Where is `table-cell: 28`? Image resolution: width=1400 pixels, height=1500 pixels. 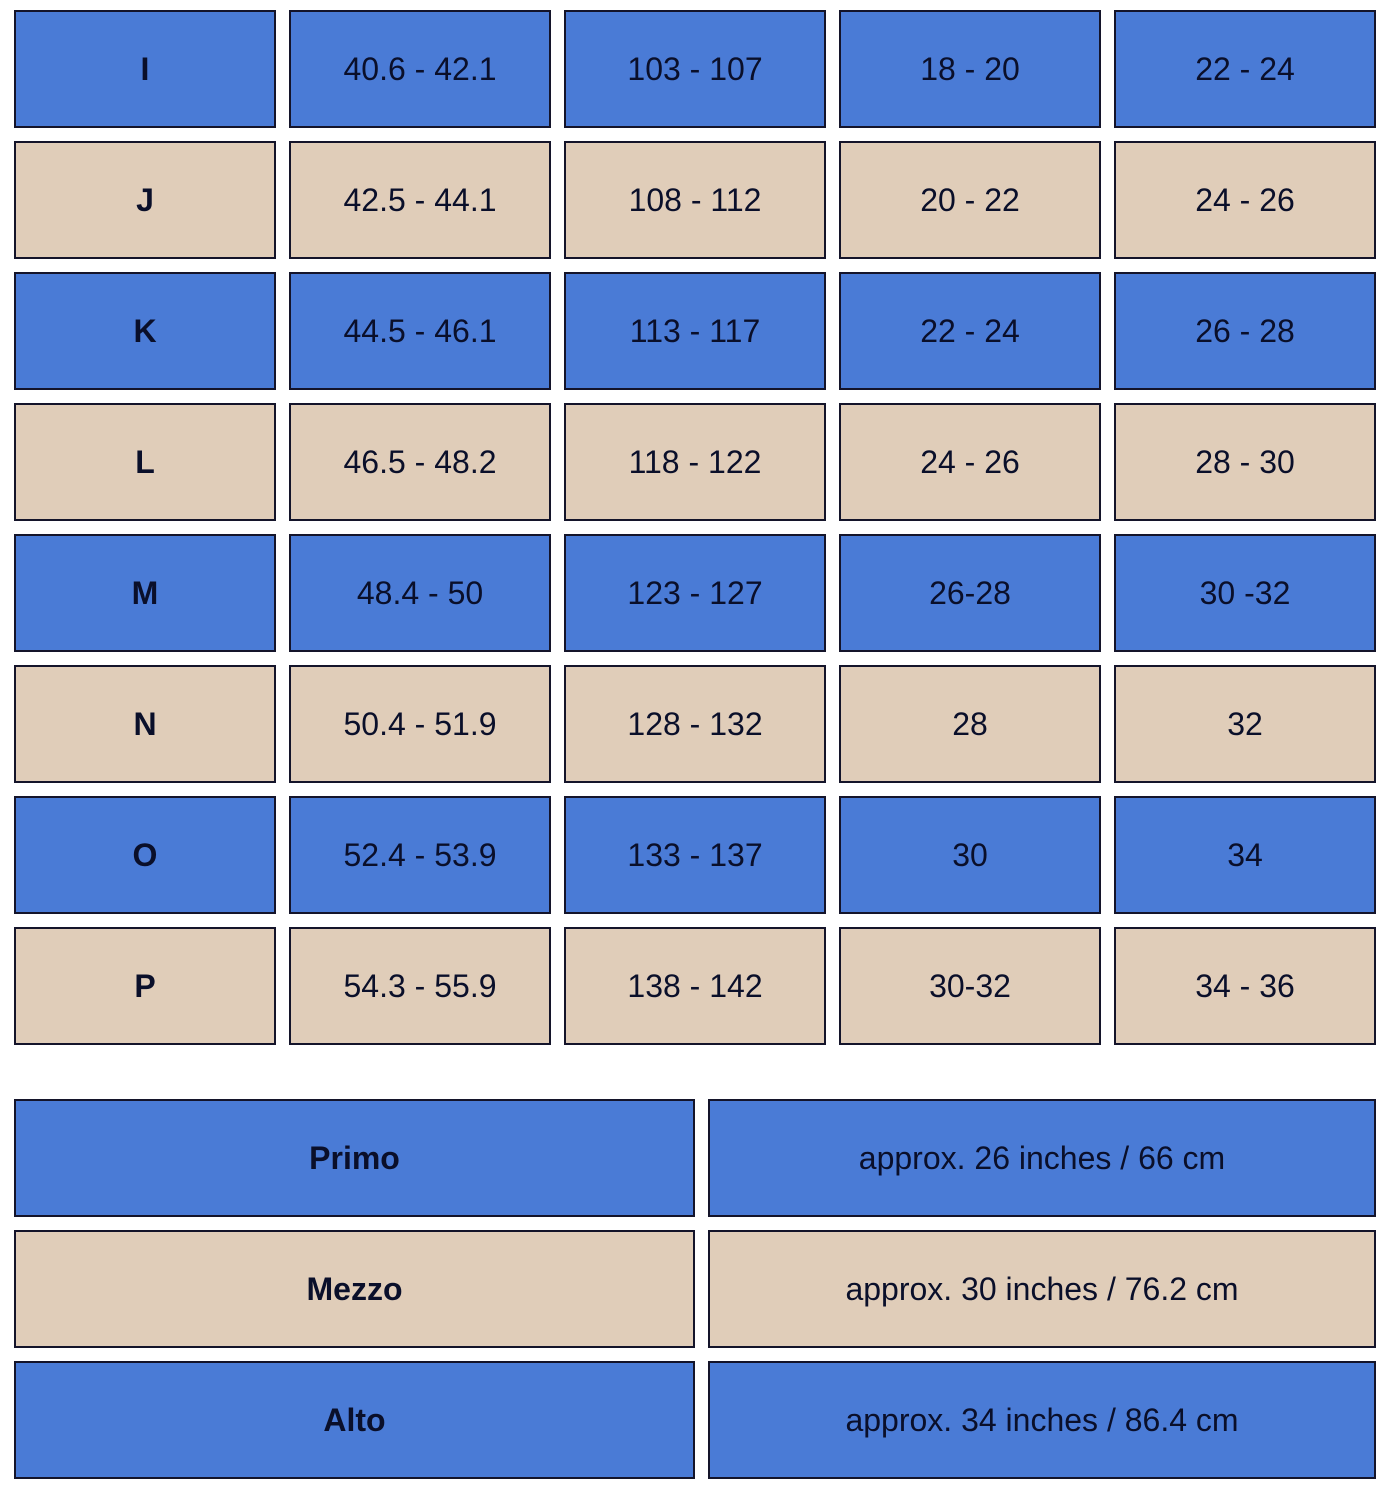 table-cell: 28 is located at coordinates (970, 724).